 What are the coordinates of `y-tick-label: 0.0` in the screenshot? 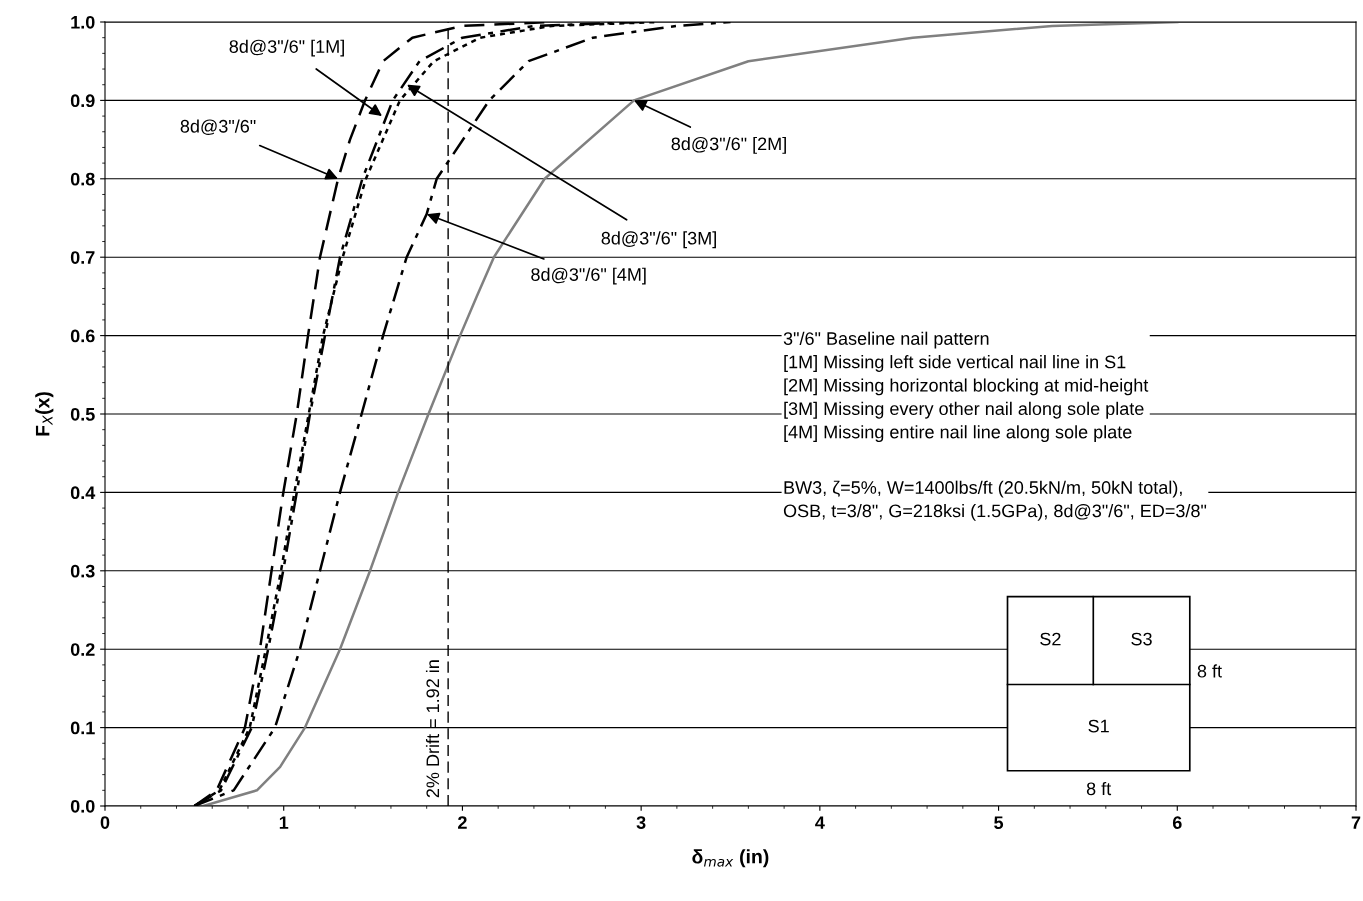 It's located at (82, 806).